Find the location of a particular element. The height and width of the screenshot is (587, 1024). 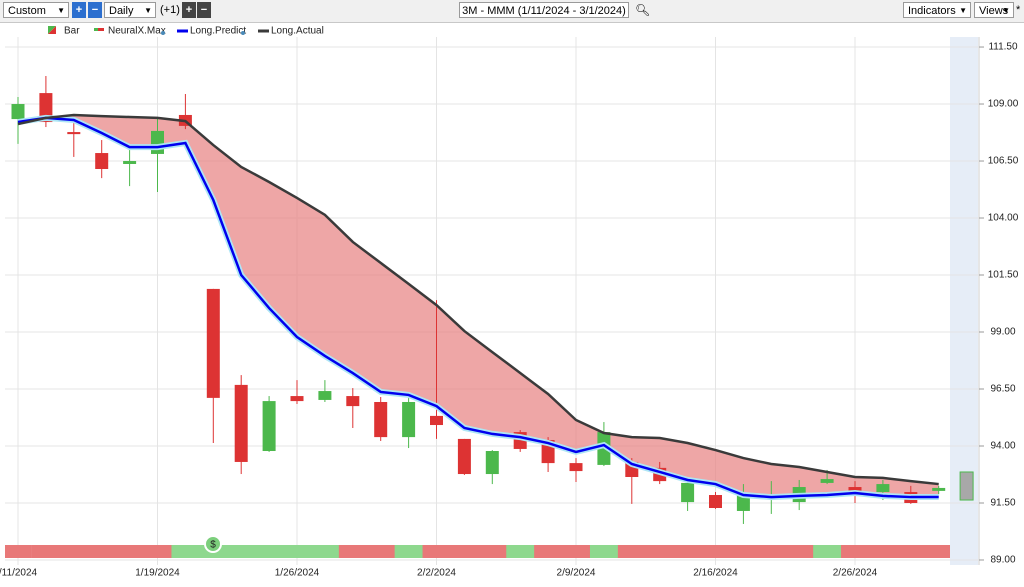

y-tick-label: 89.00 is located at coordinates (1002, 560).